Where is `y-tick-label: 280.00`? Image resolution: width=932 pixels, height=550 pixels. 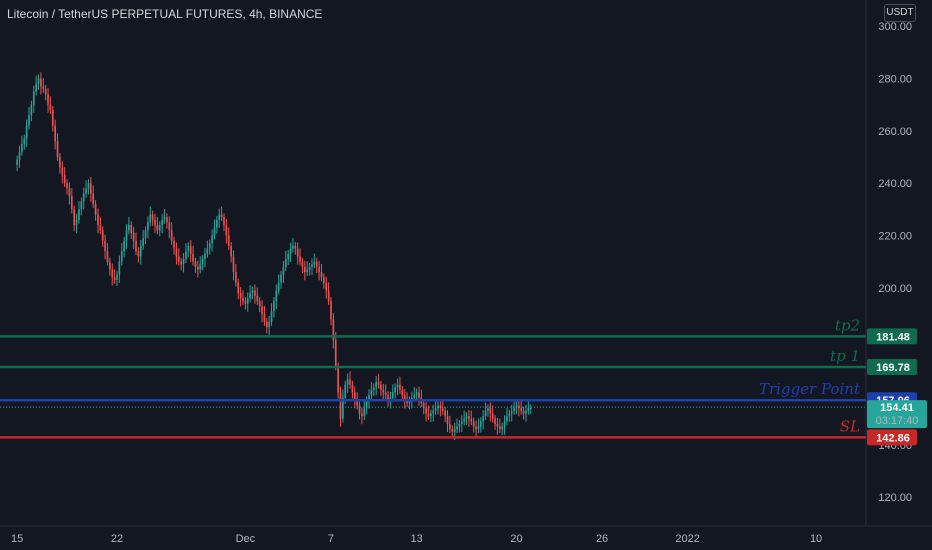 y-tick-label: 280.00 is located at coordinates (895, 80).